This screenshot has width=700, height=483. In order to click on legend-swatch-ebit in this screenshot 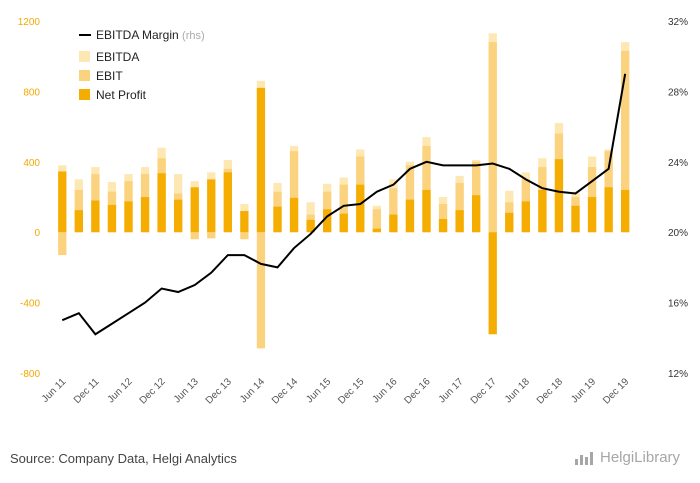, I will do `click(84, 75)`.